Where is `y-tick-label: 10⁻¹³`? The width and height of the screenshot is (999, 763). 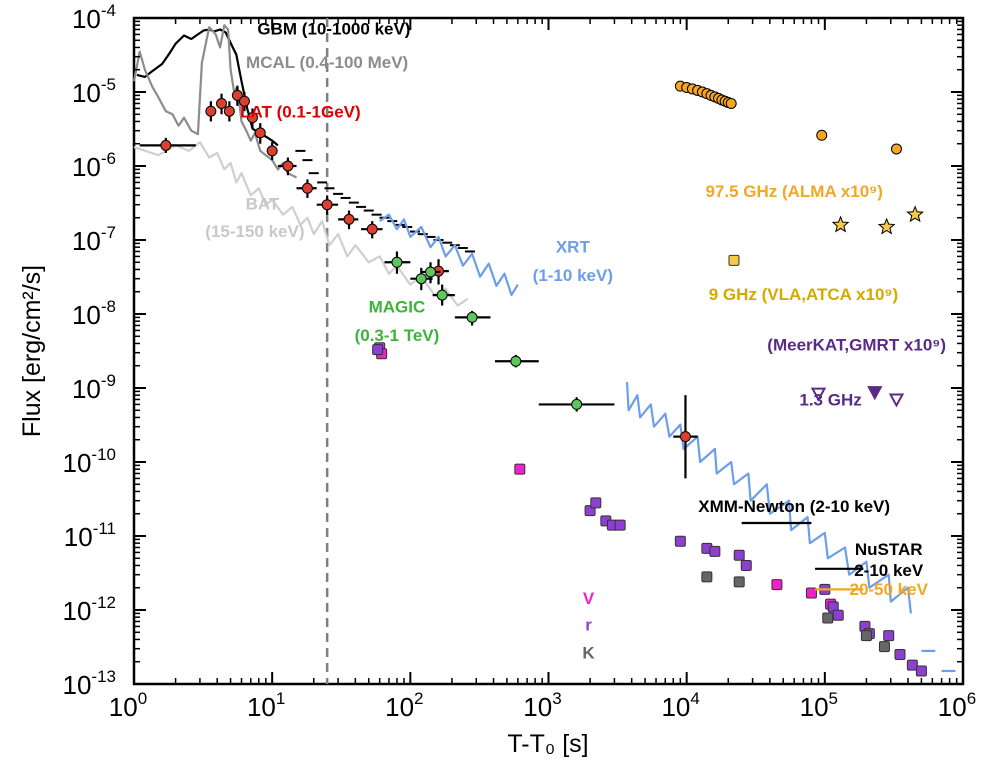 y-tick-label: 10⁻¹³ is located at coordinates (90, 683).